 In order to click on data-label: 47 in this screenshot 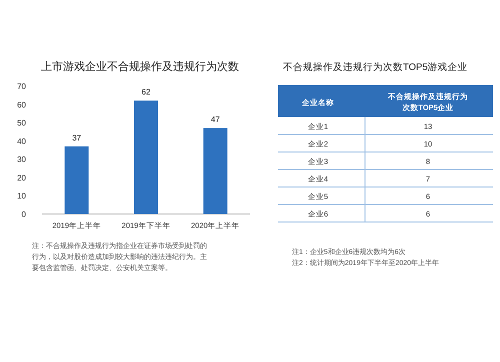, I will do `click(215, 119)`.